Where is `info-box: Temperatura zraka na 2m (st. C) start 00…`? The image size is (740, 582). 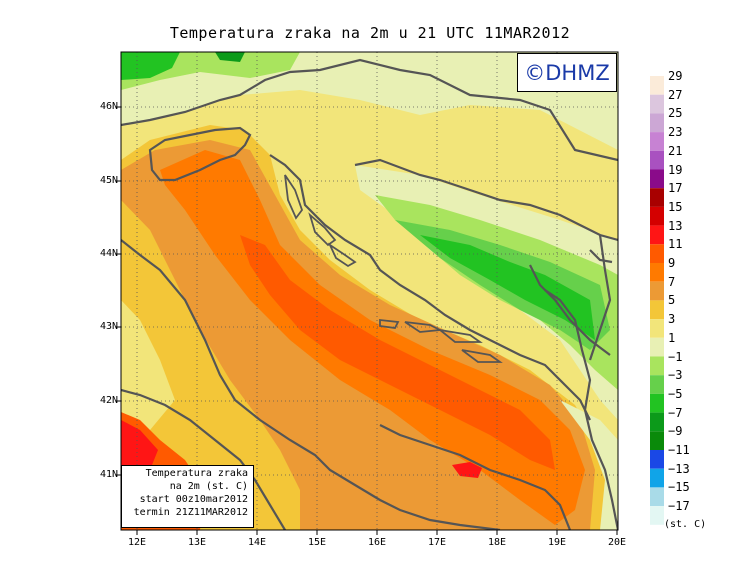
info-box: Temperatura zraka na 2m (st. C) start 00… is located at coordinates (187, 496).